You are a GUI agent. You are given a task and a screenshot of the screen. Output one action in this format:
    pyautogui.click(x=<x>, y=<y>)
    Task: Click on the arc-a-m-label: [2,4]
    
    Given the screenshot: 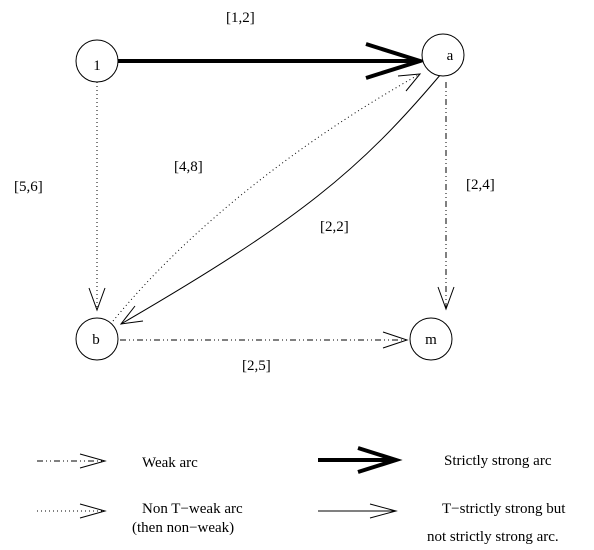 What is the action you would take?
    pyautogui.click(x=480, y=185)
    